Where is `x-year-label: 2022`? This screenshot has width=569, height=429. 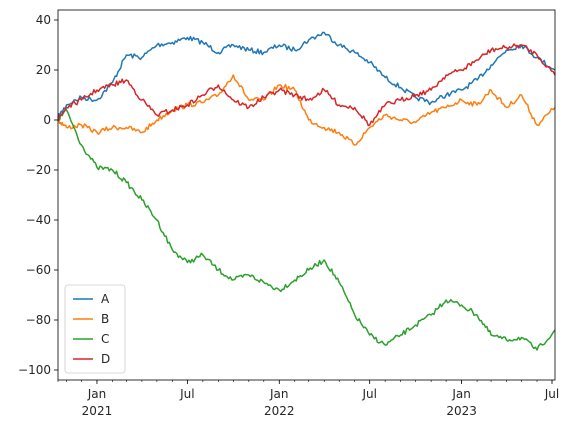
x-year-label: 2022 is located at coordinates (279, 411).